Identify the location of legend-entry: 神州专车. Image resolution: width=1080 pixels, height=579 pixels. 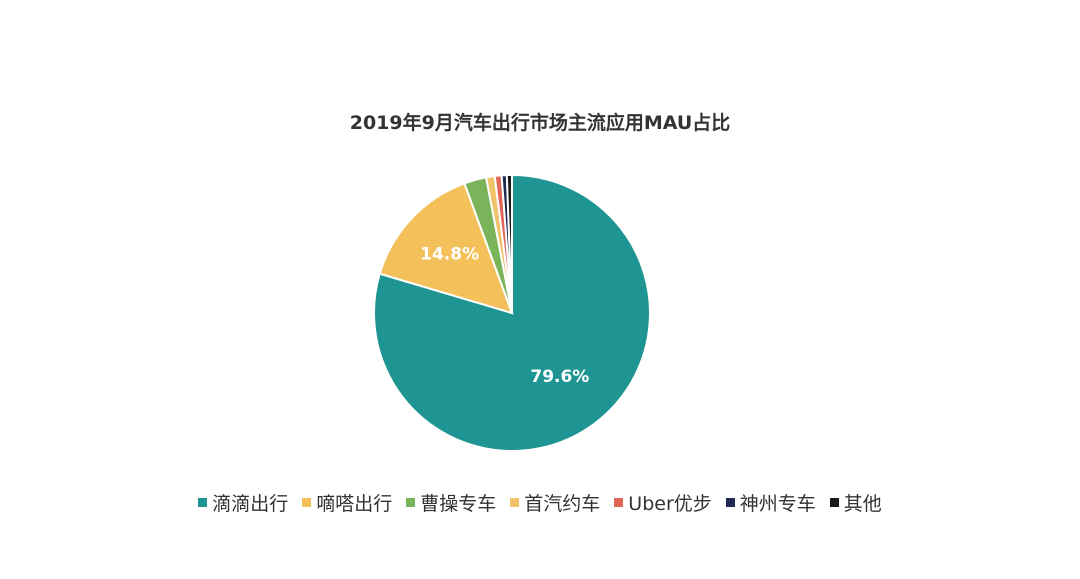
(770, 502).